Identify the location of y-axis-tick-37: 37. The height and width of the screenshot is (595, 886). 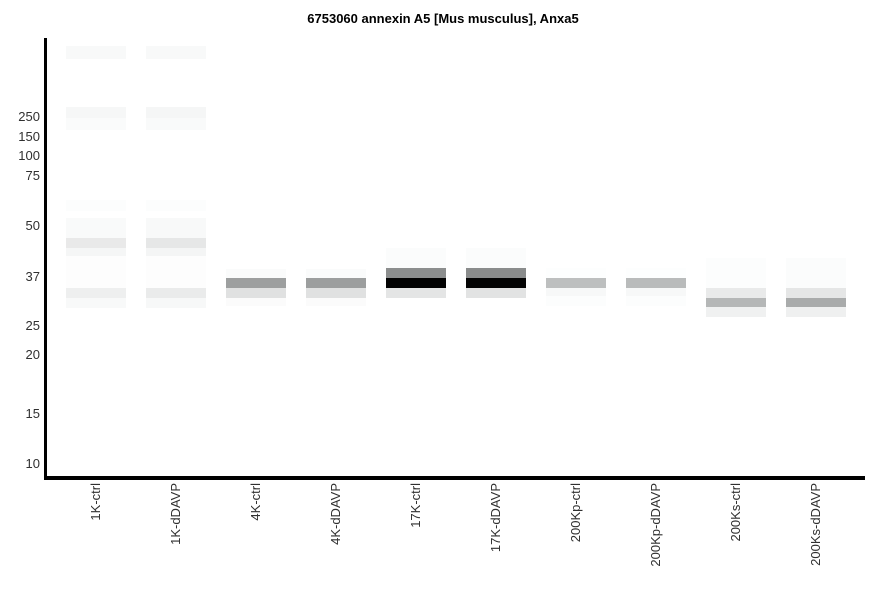
(32, 276).